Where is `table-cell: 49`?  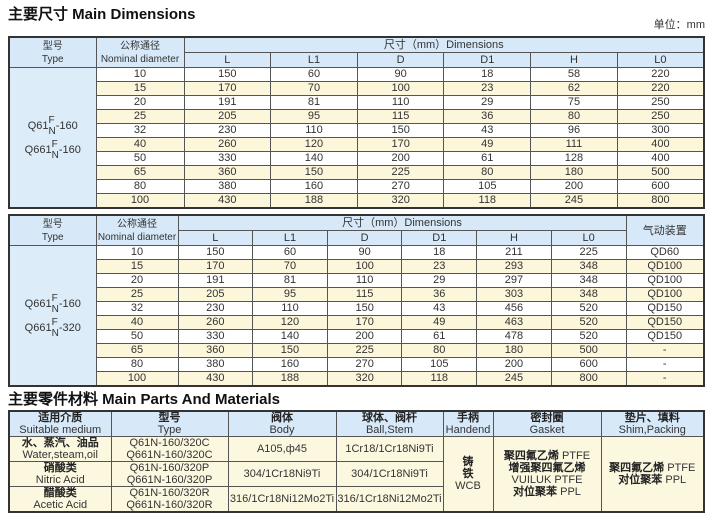
table-cell: 49 is located at coordinates (439, 322).